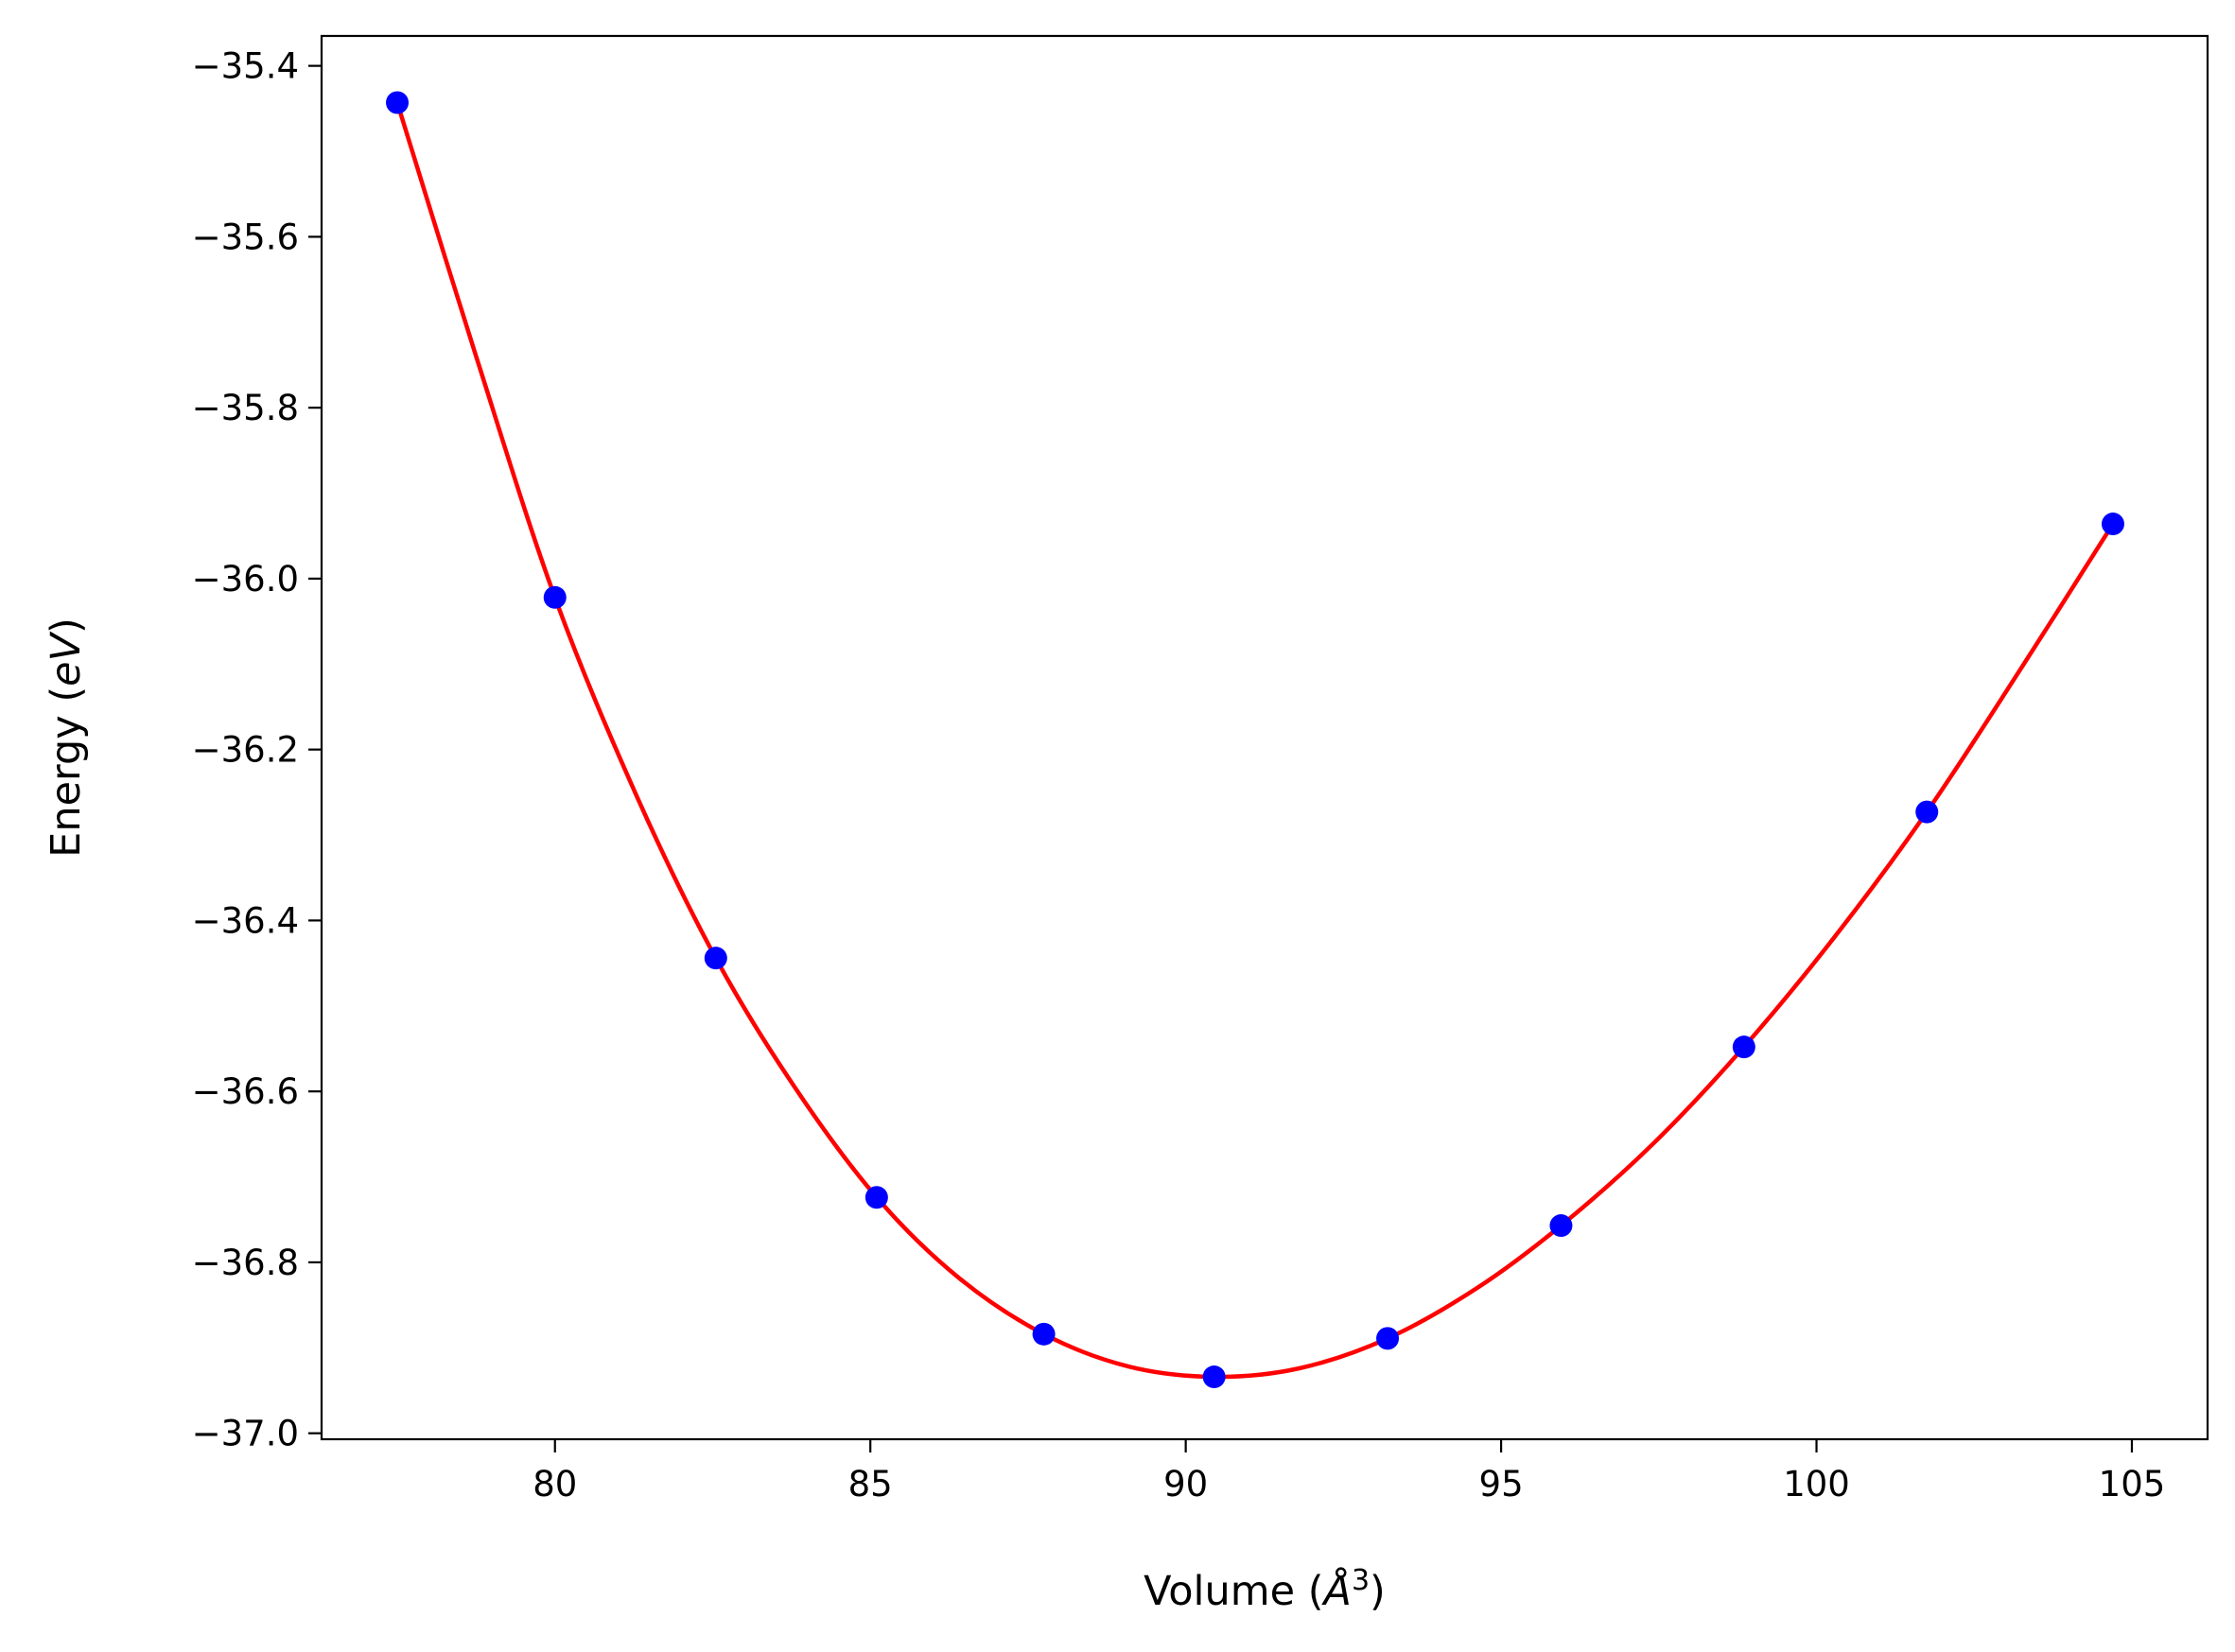  Describe the element at coordinates (245, 237) in the screenshot. I see `y-tick-label: −35.6` at that location.